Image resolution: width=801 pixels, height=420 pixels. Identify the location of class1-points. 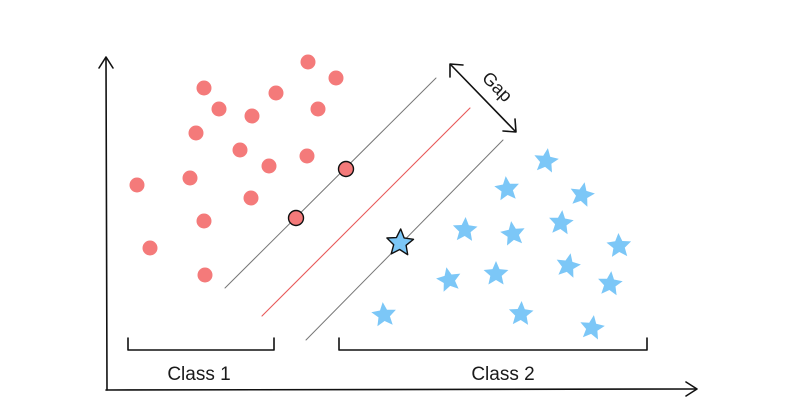
(236, 168).